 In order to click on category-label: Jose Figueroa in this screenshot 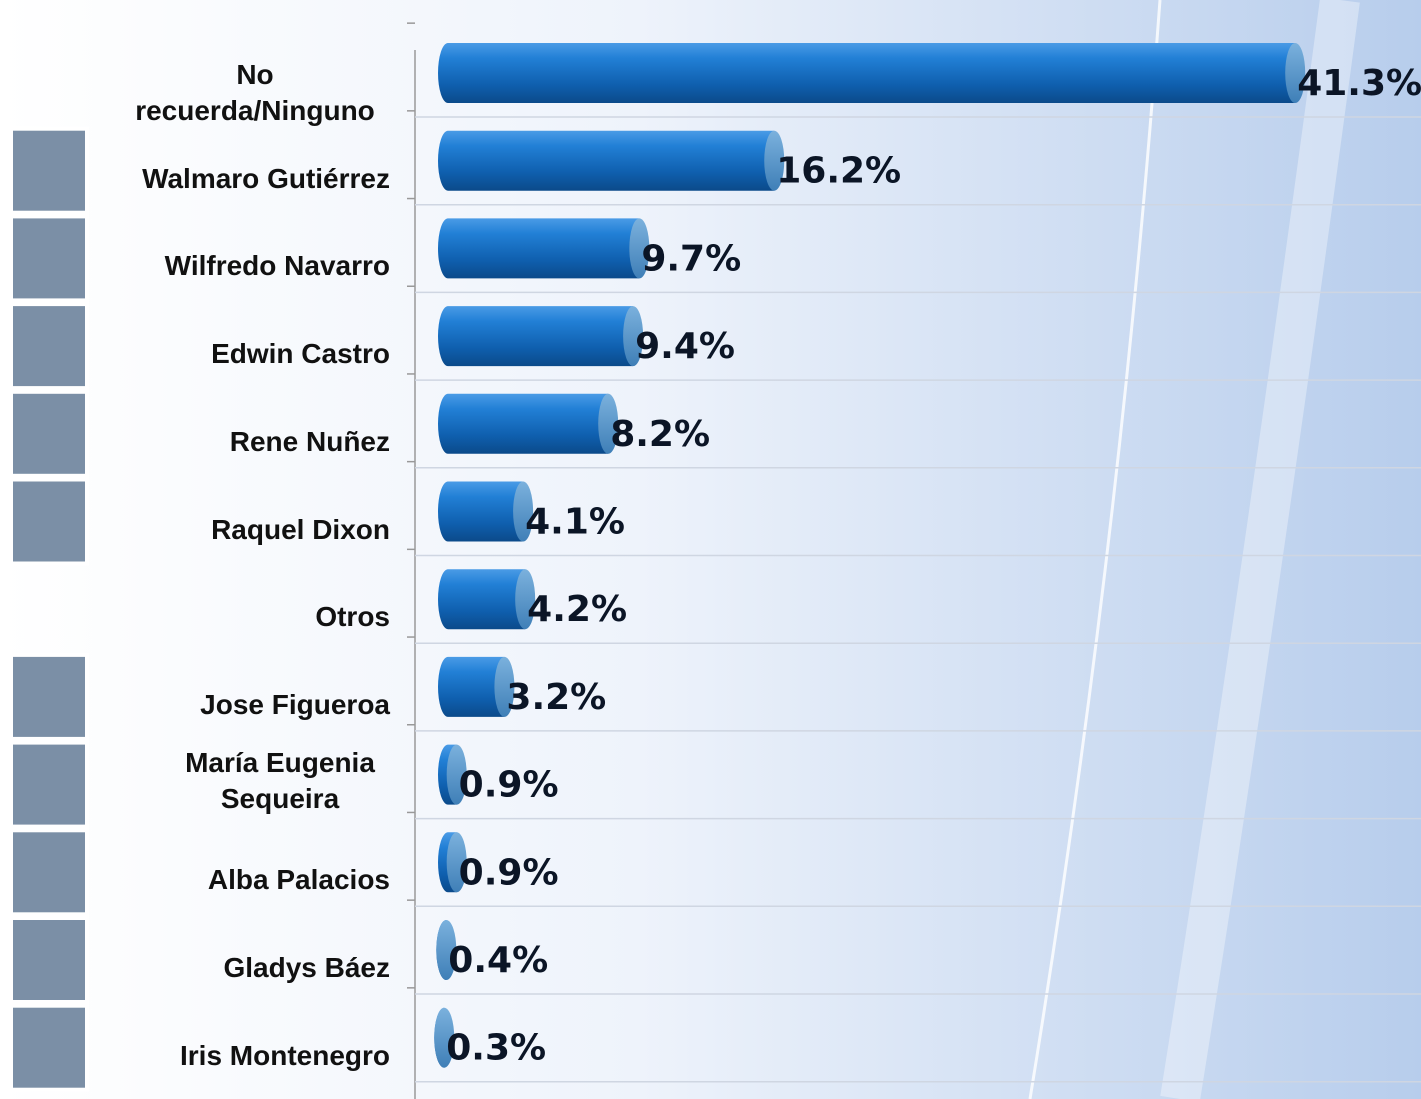, I will do `click(295, 704)`.